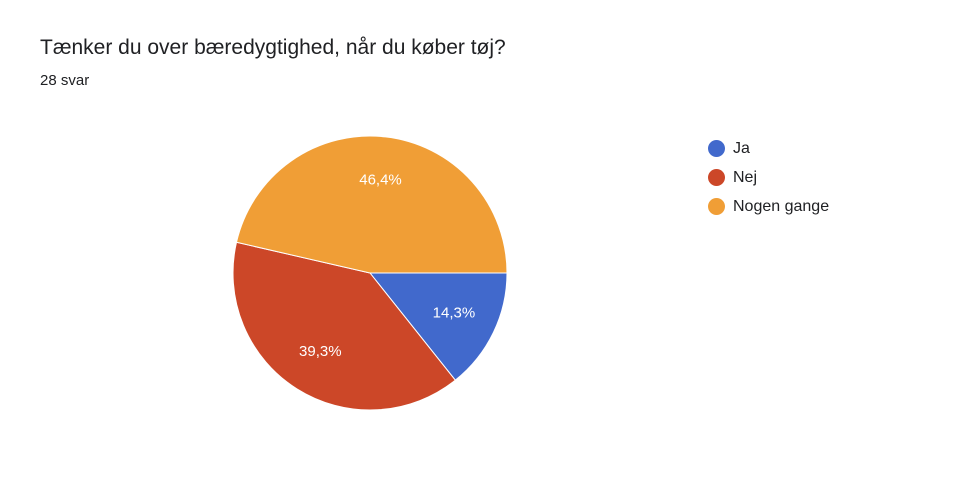  What do you see at coordinates (438, 326) in the screenshot?
I see `pie-slice-ja` at bounding box center [438, 326].